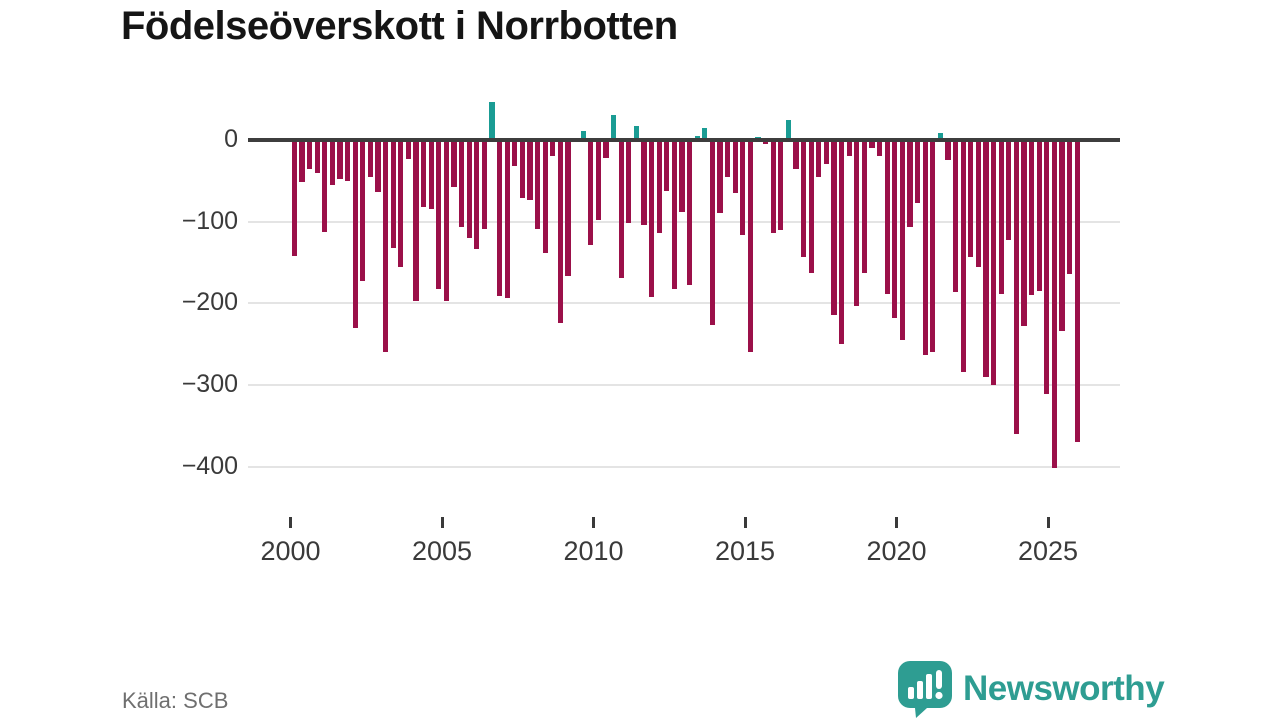 The width and height of the screenshot is (1280, 720). I want to click on y-axis-tick-label: 0, so click(231, 139).